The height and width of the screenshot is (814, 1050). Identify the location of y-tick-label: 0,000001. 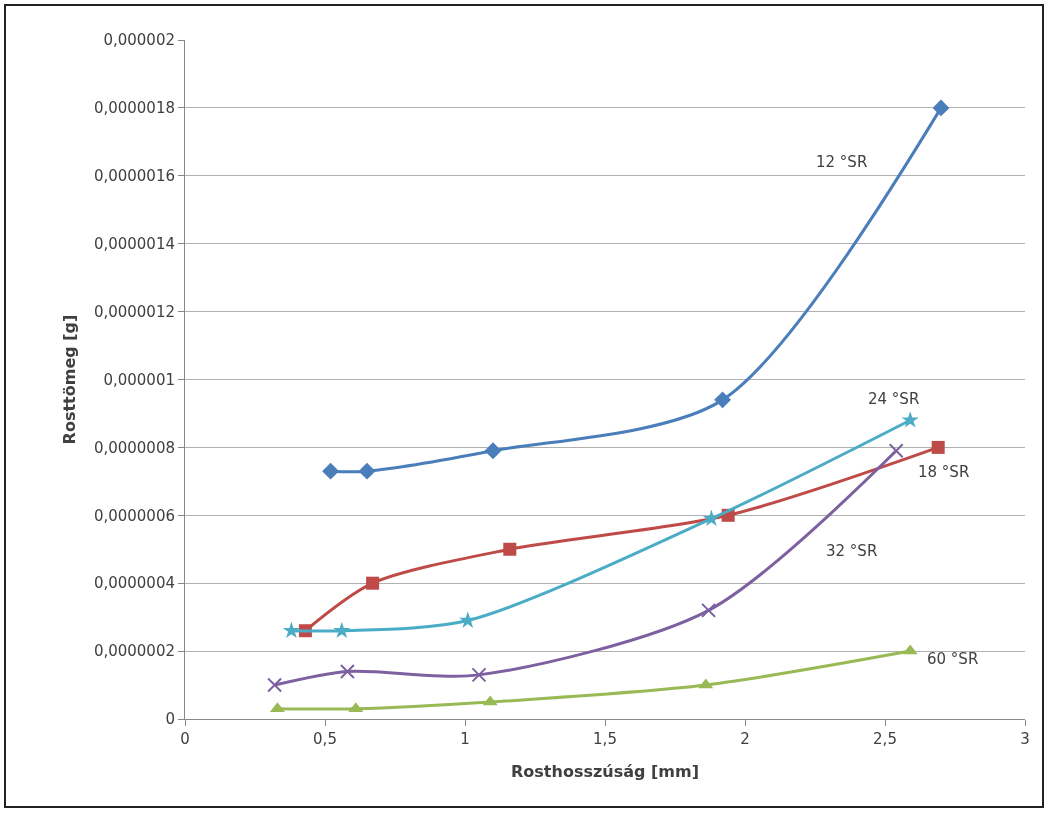
(139, 379).